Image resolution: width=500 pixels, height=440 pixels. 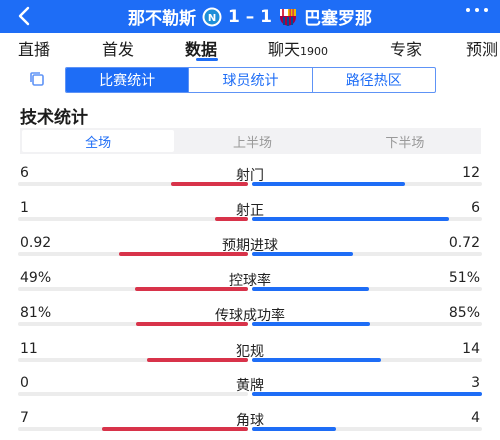 I want to click on stat-home-value: 1, so click(x=24, y=208).